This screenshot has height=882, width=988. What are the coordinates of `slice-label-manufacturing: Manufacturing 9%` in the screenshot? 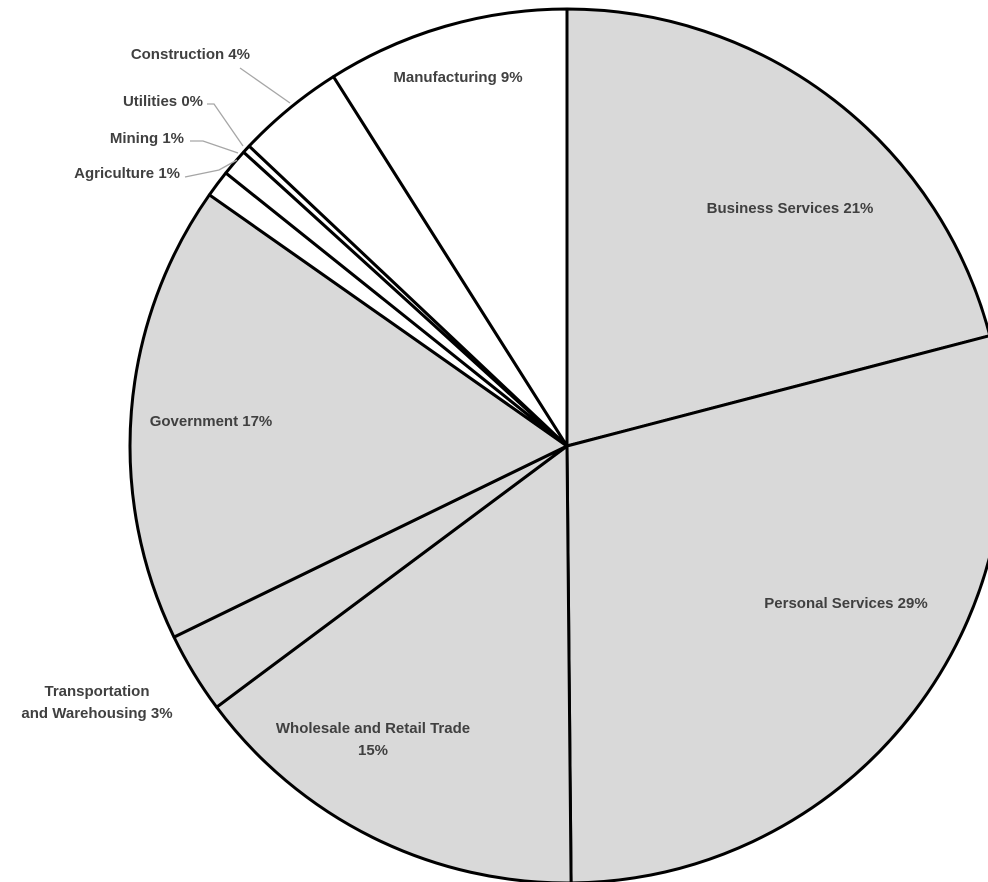 It's located at (457, 77).